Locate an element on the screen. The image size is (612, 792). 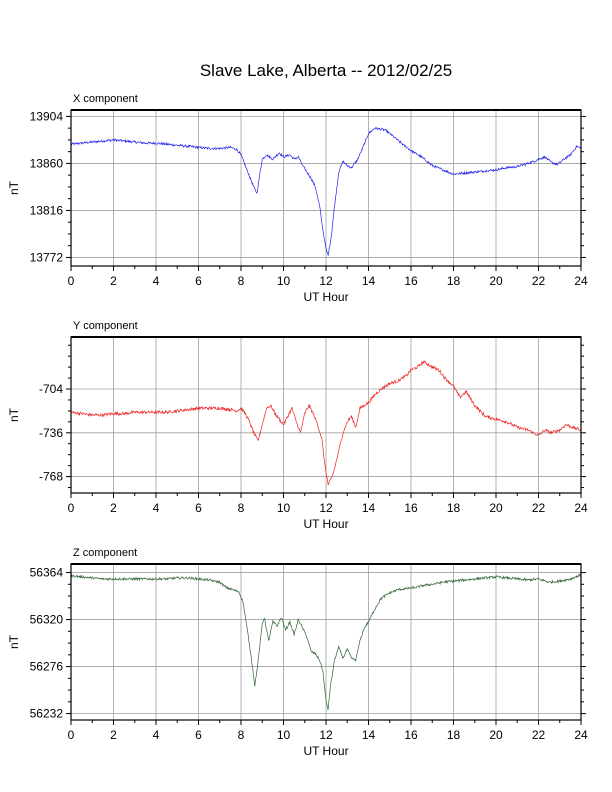
panel-label: Y component is located at coordinates (105, 326).